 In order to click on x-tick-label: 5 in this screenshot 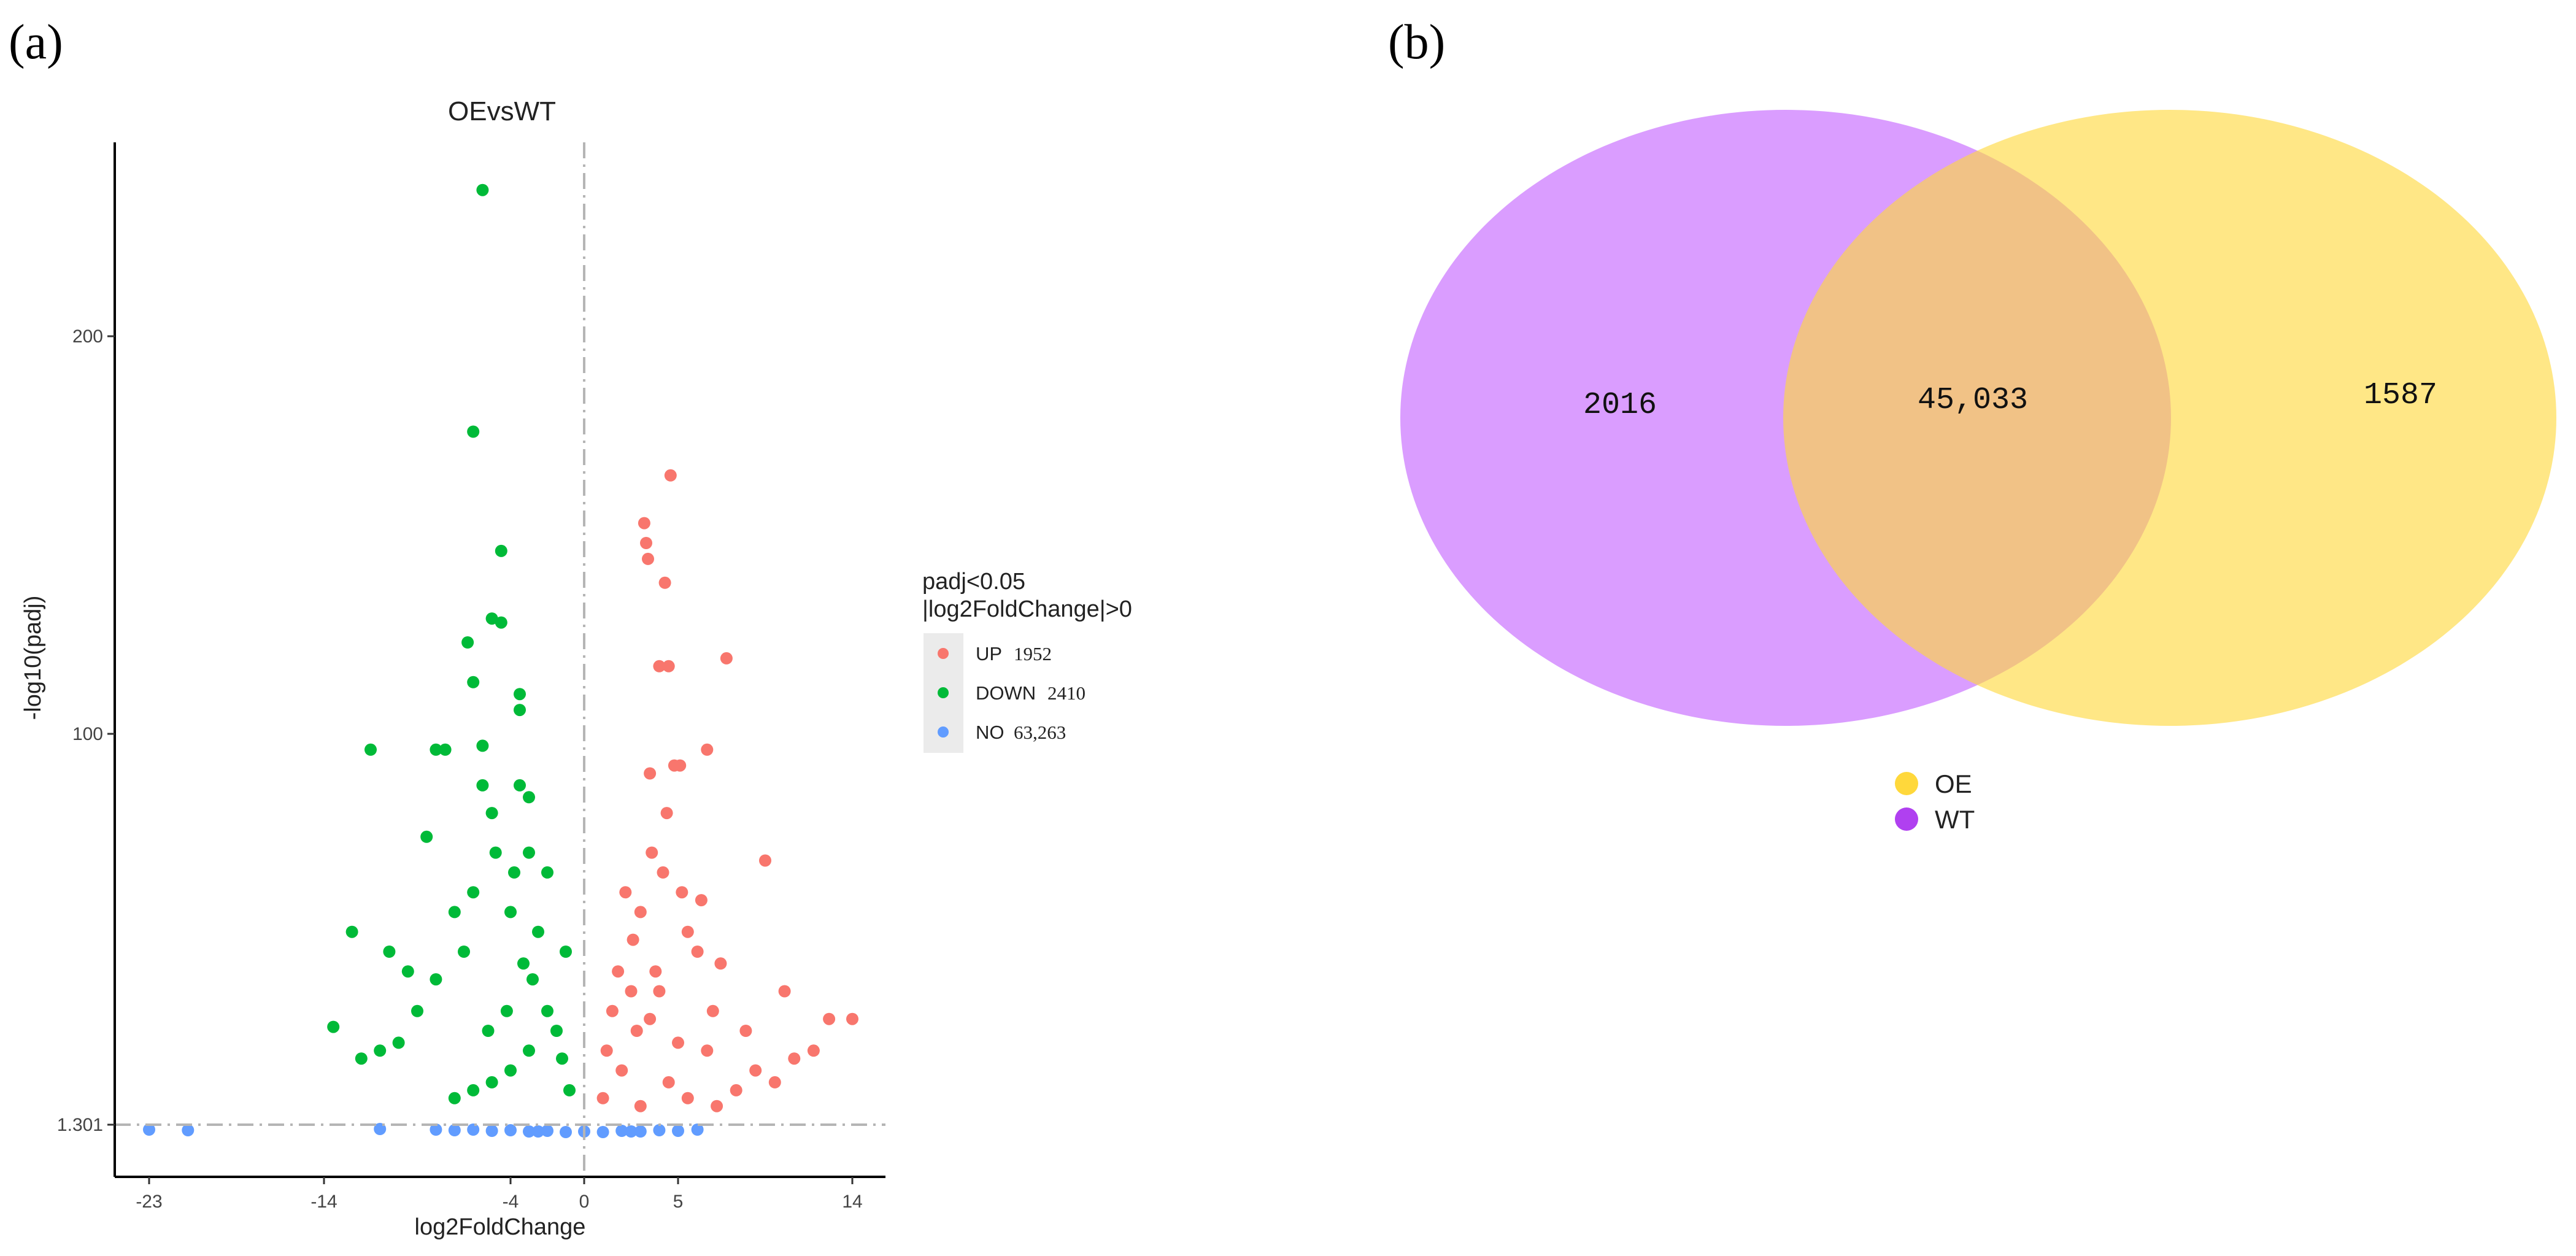, I will do `click(678, 1202)`.